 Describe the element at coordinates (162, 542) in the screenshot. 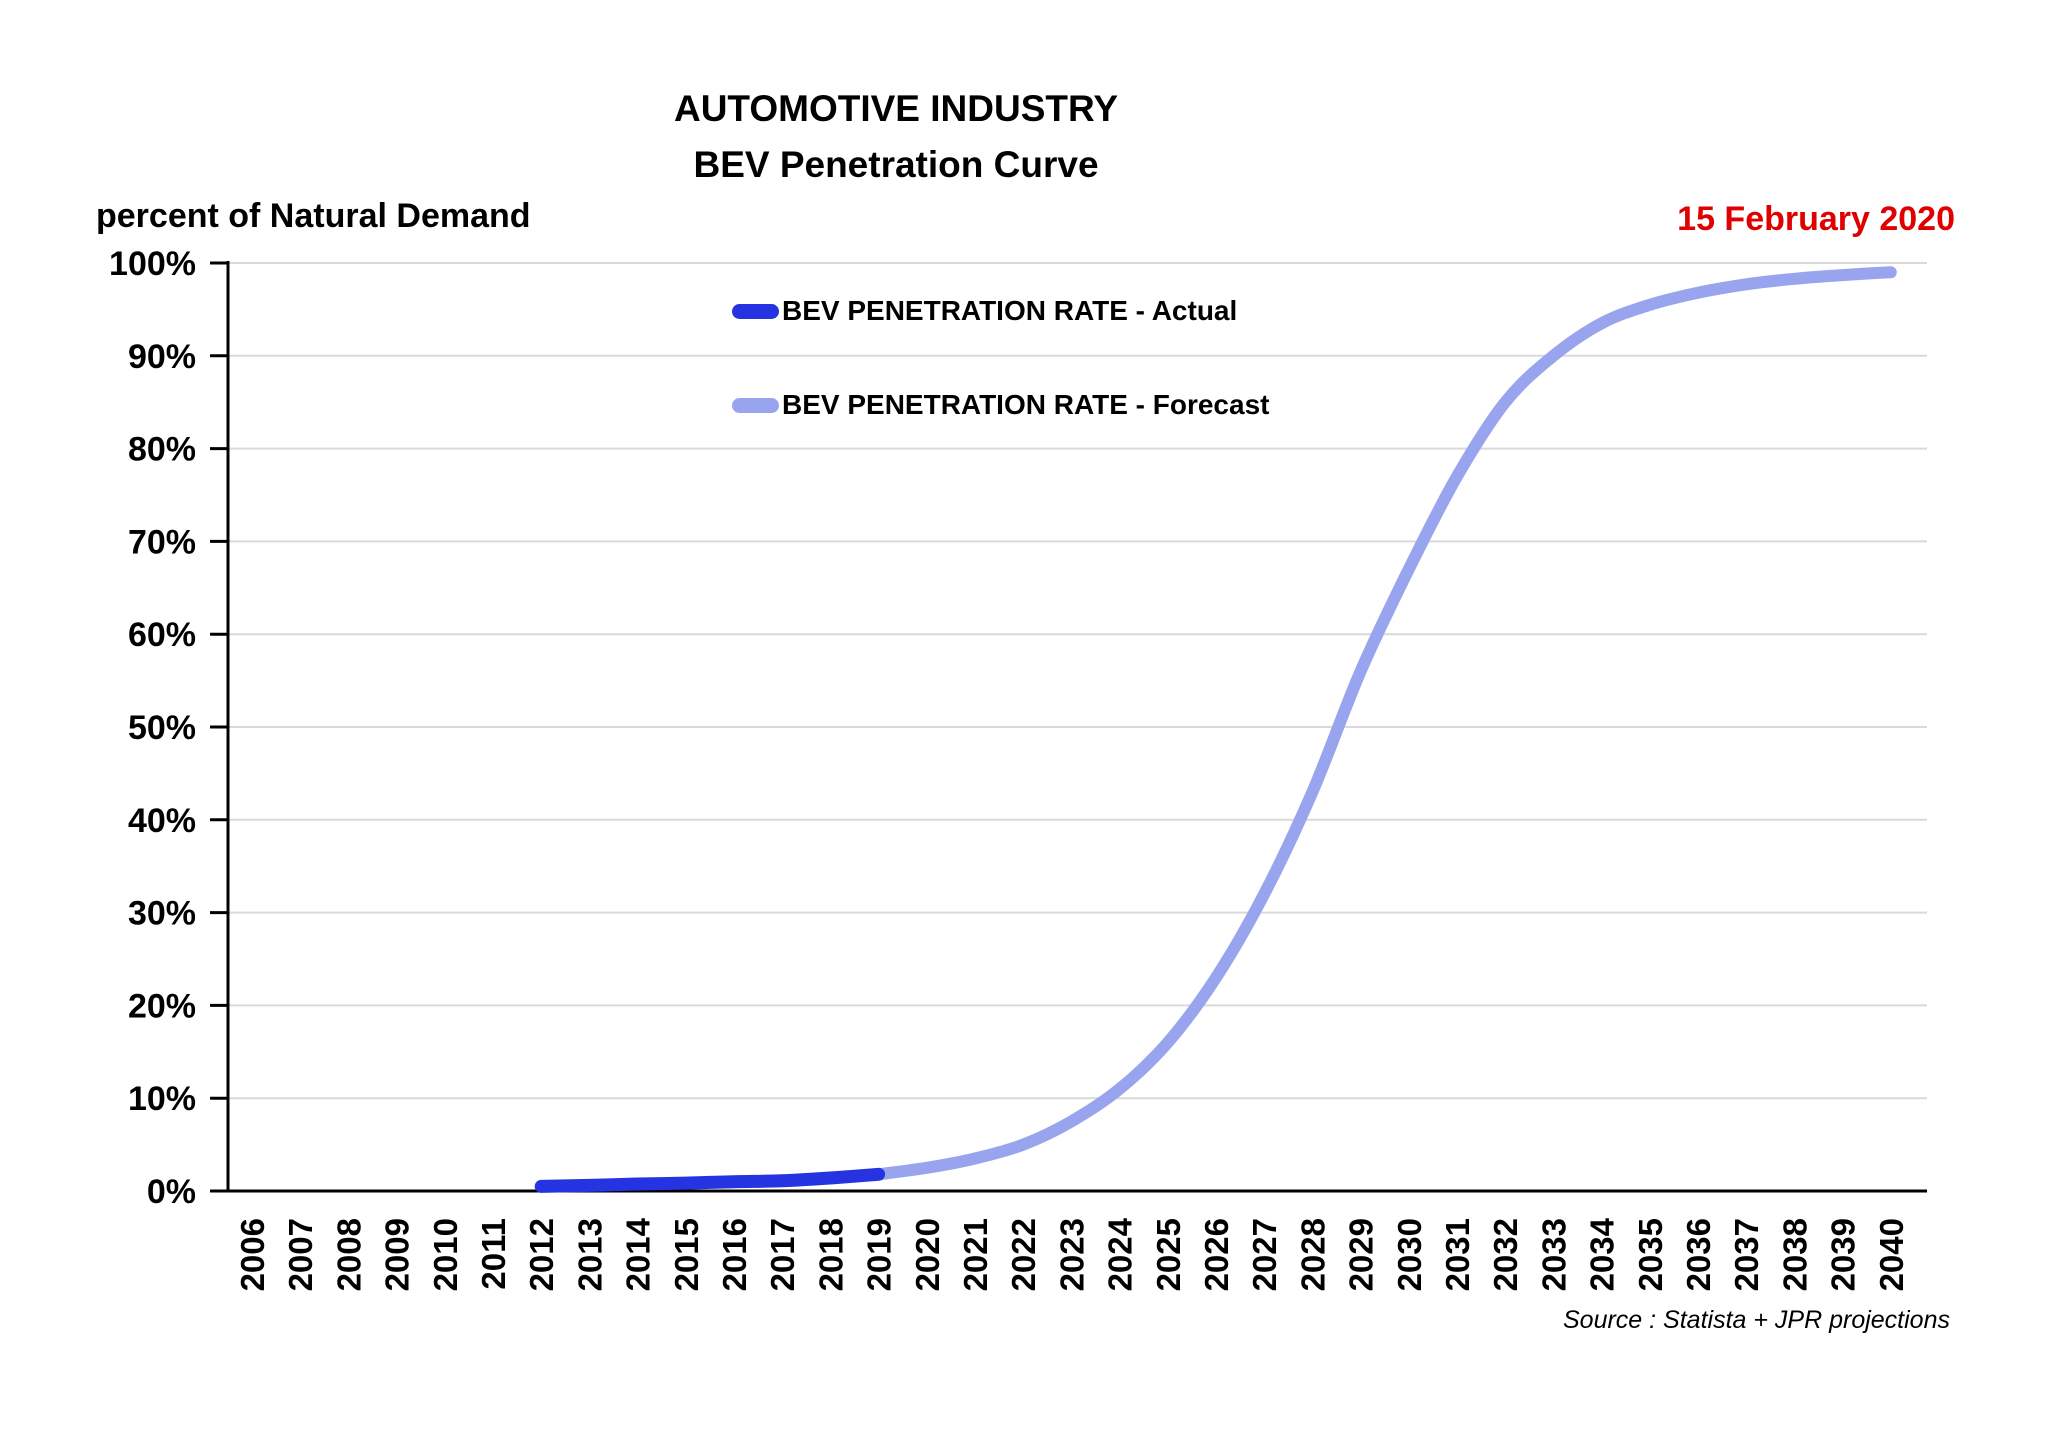

I see `y-tick-label: 70%` at that location.